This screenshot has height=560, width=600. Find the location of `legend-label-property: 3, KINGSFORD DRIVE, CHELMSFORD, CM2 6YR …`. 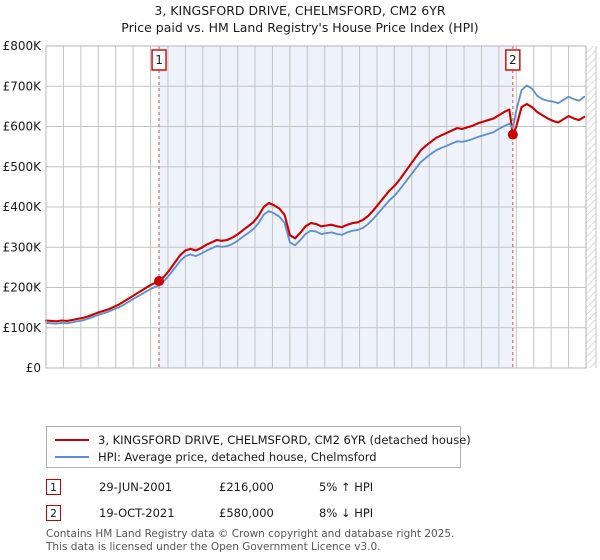

legend-label-property: 3, KINGSFORD DRIVE, CHELMSFORD, CM2 6YR … is located at coordinates (284, 439).